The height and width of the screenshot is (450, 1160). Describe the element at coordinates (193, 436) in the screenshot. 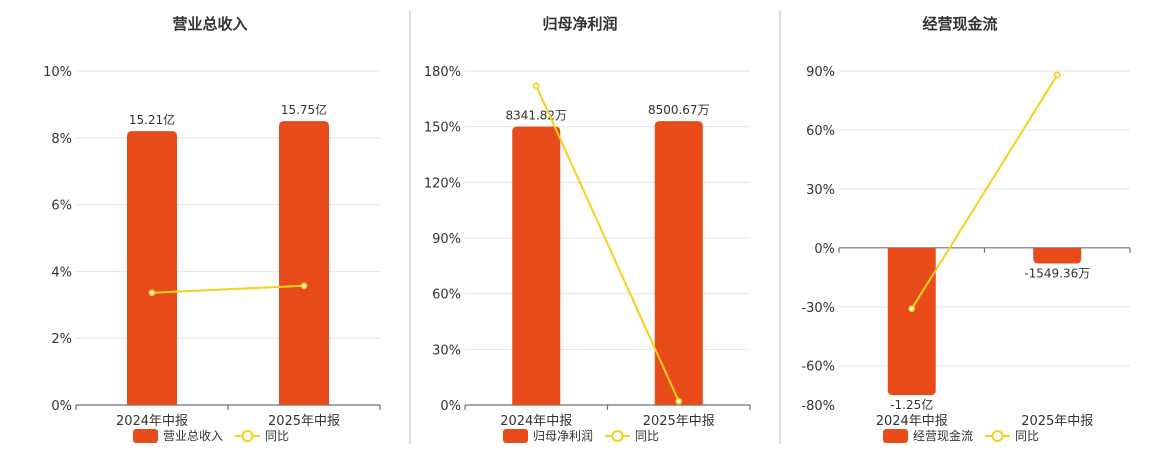

I see `legend-bar-label: 营业总收入` at that location.